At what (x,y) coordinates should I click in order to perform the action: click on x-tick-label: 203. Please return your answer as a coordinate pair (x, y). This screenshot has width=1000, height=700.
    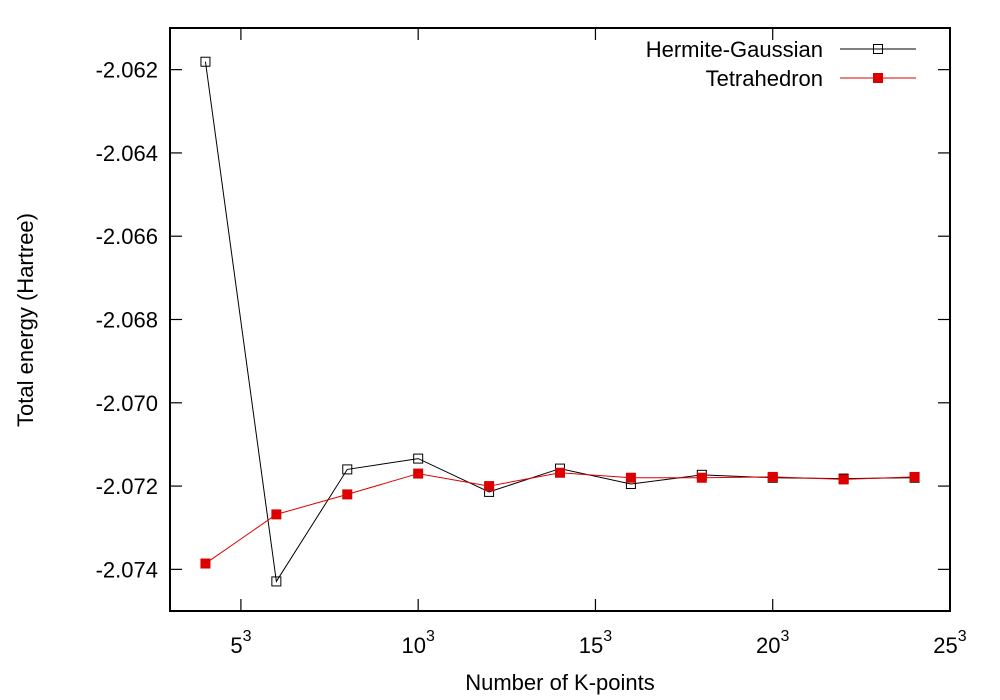
    Looking at the image, I should click on (772, 643).